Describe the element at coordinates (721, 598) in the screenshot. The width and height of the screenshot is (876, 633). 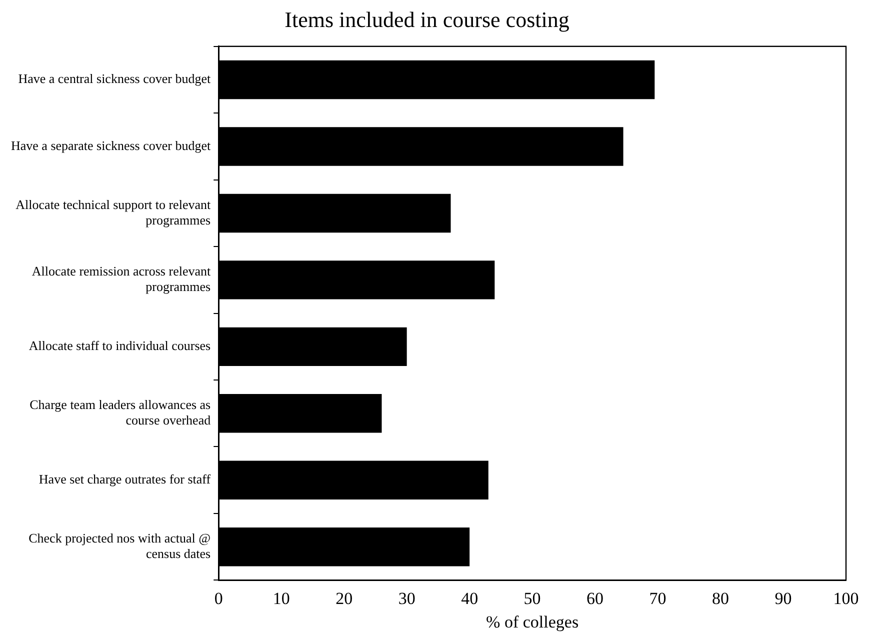
I see `x-tick-label: 80` at that location.